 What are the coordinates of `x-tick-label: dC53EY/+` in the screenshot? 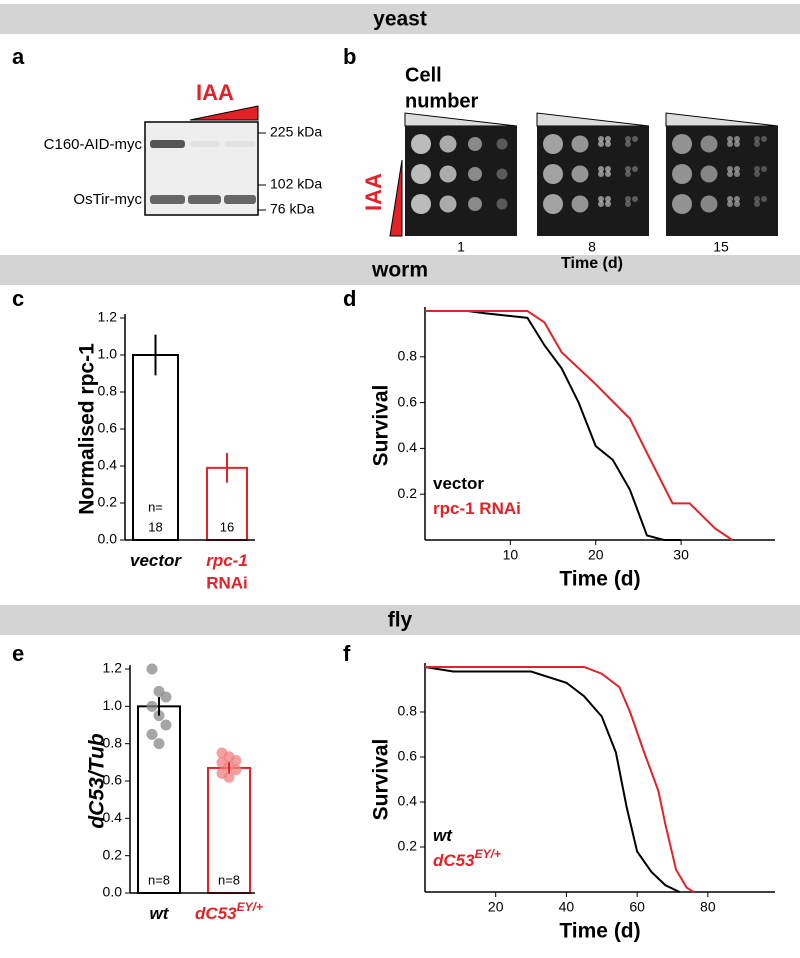 It's located at (229, 911).